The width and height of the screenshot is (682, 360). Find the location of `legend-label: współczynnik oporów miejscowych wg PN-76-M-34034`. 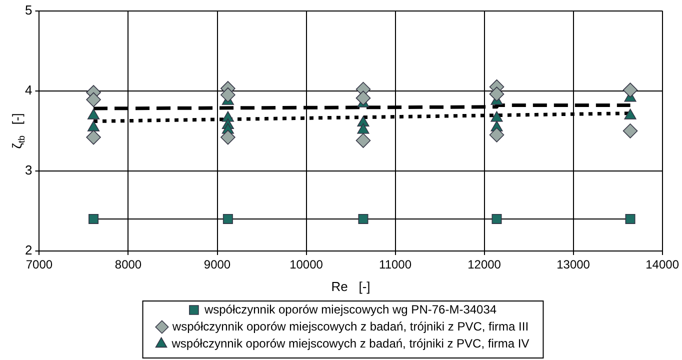

legend-label: współczynnik oporów miejscowych wg PN-76-M-34034 is located at coordinates (350, 309).